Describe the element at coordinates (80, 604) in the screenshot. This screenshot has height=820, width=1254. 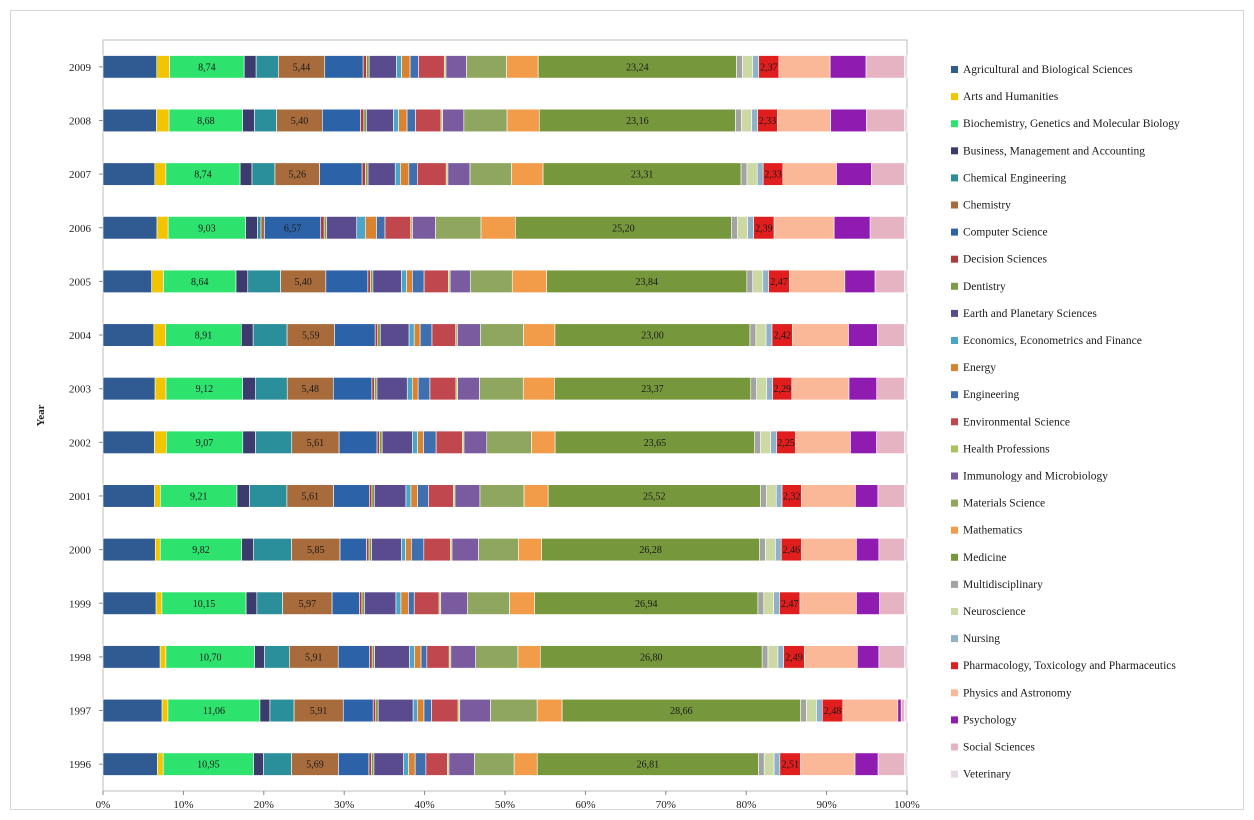
I see `y-tick-label: 1999` at that location.